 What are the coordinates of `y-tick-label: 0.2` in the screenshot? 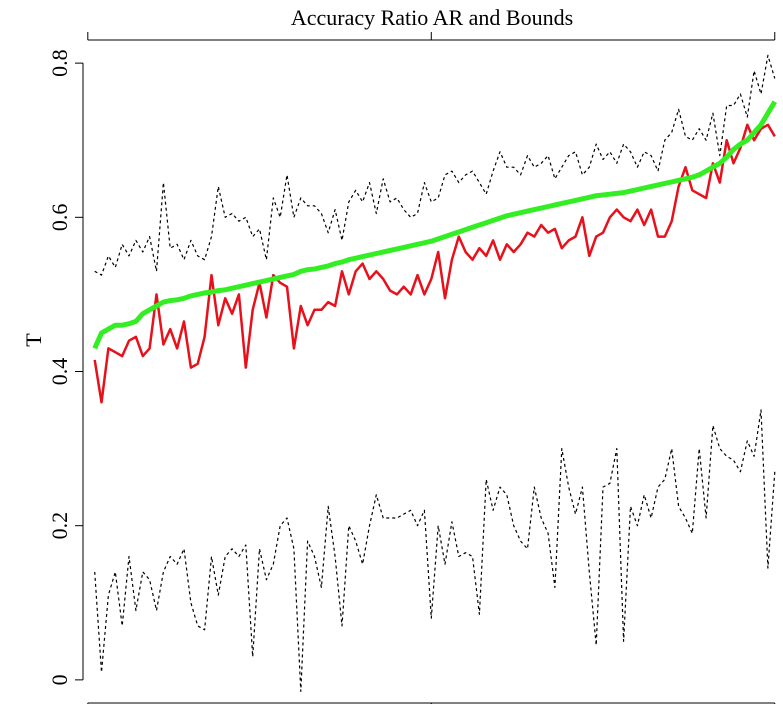 It's located at (59, 526).